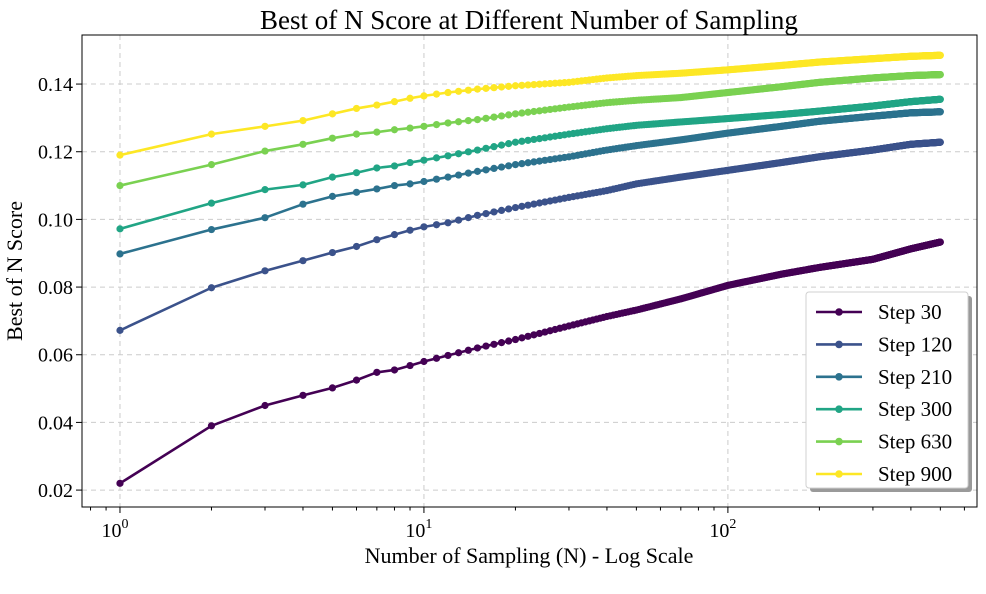  What do you see at coordinates (428, 524) in the screenshot?
I see `x-tick-exponent: 1` at bounding box center [428, 524].